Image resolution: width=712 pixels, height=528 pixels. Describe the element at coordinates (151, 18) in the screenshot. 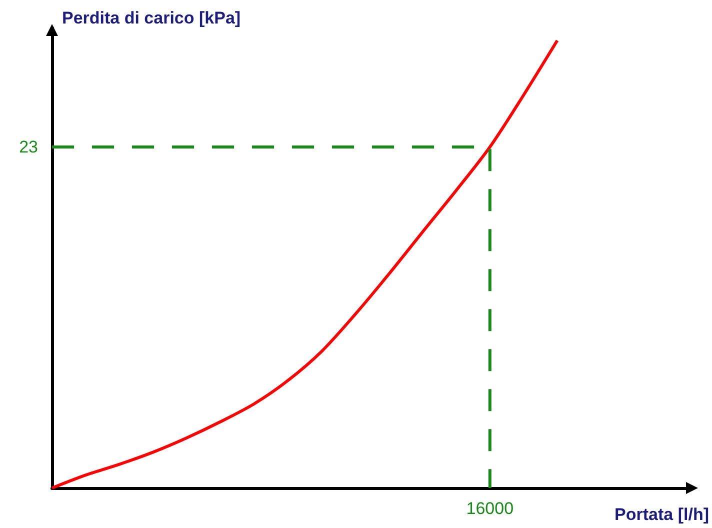

I see `y-axis-title: Perdita di carico [kPa]` at that location.